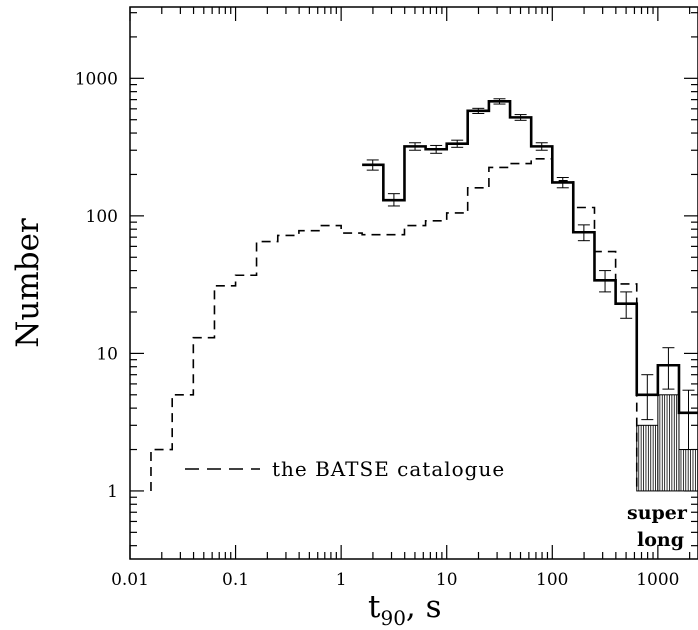 The width and height of the screenshot is (698, 630). What do you see at coordinates (130, 580) in the screenshot?
I see `x-tick-label: 0.01` at bounding box center [130, 580].